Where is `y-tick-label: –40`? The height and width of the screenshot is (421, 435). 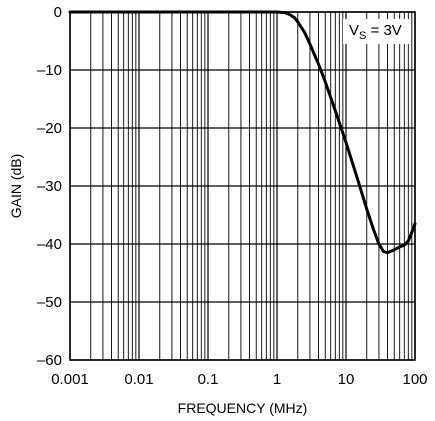 y-tick-label: –40 is located at coordinates (49, 244).